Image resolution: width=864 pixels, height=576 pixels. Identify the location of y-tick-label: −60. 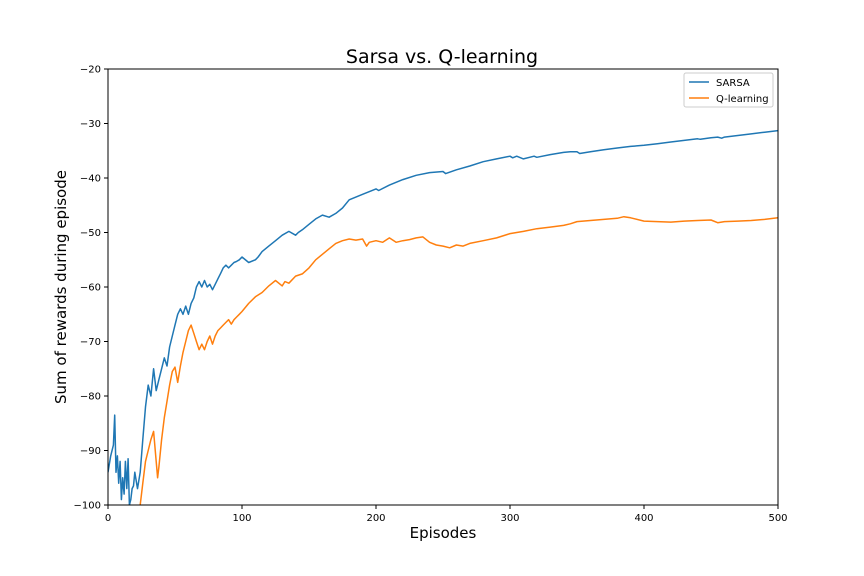
(90, 288).